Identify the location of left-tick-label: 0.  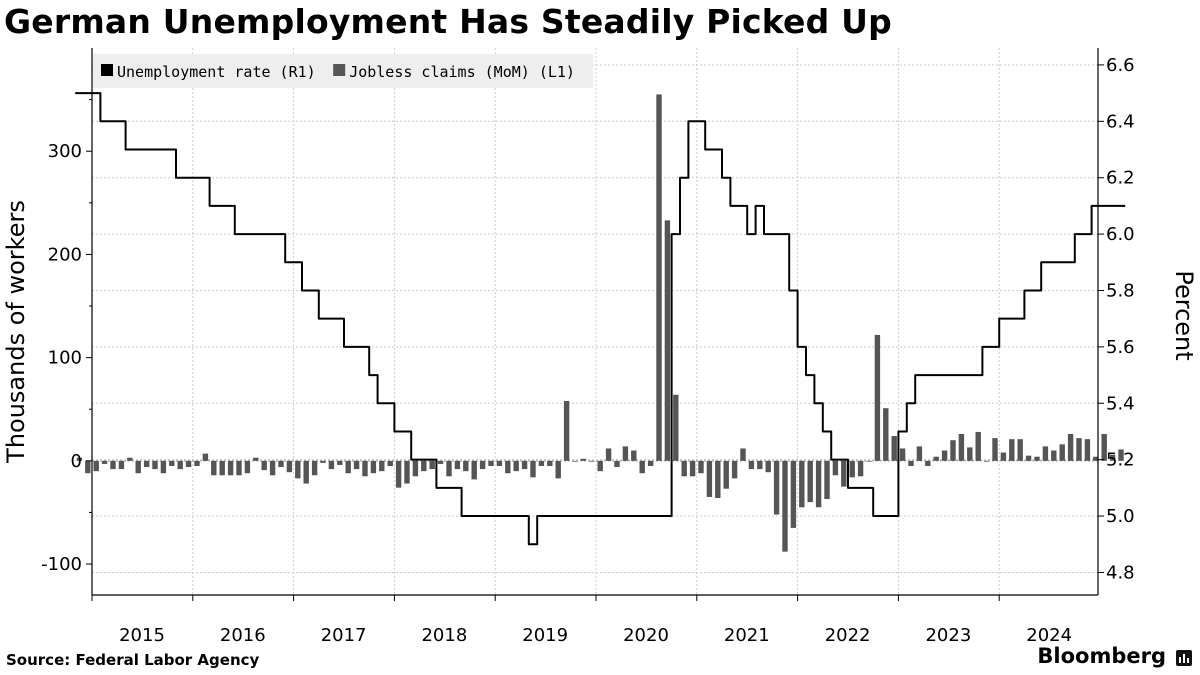
(76, 461).